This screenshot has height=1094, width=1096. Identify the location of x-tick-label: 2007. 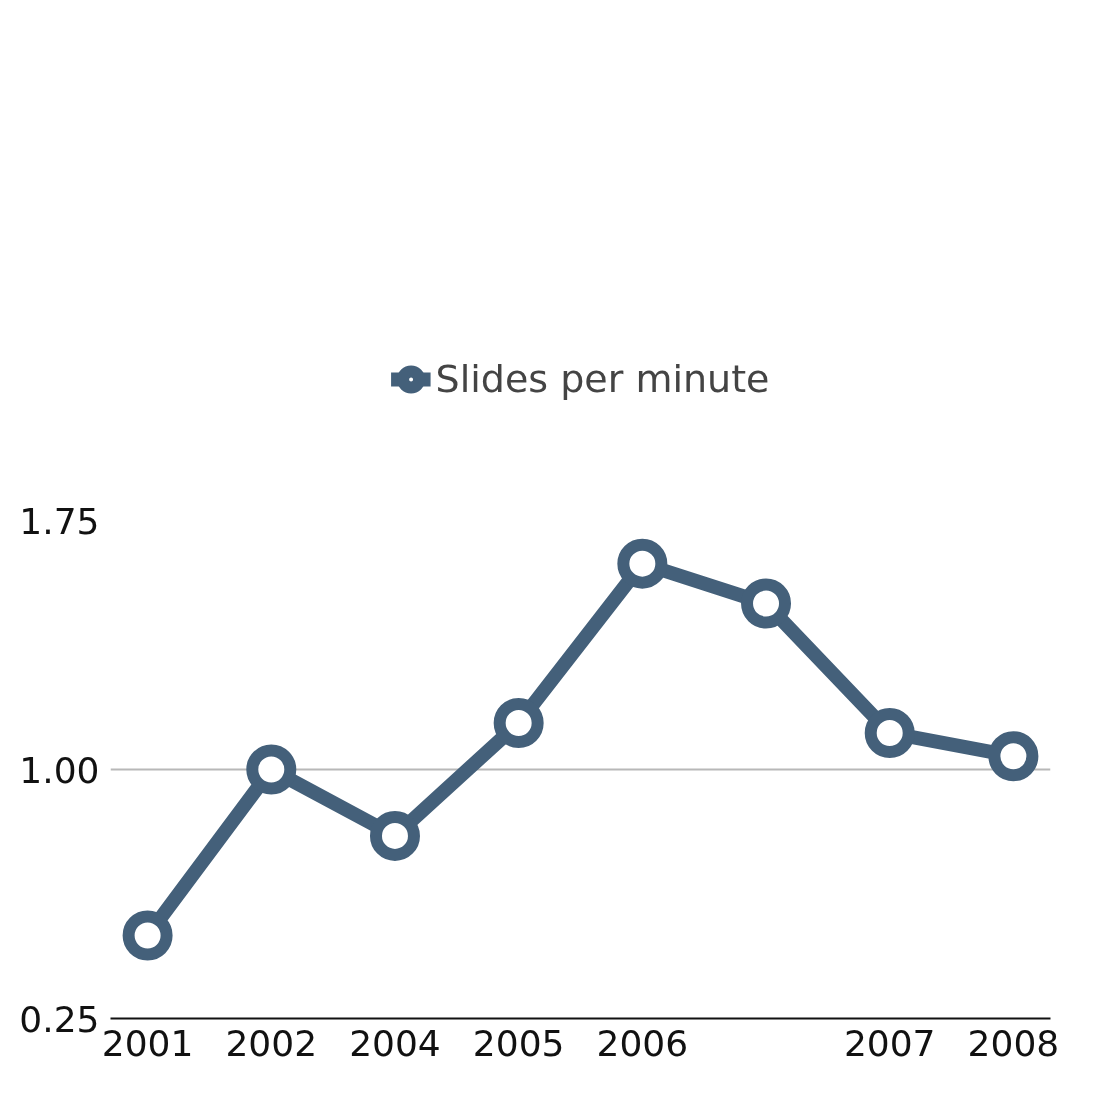
(889, 1043).